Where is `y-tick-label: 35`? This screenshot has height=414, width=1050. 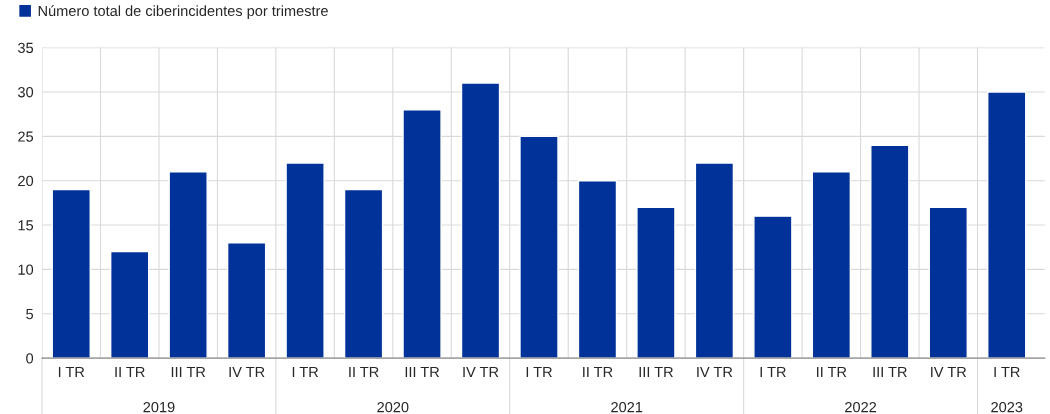
y-tick-label: 35 is located at coordinates (26, 48).